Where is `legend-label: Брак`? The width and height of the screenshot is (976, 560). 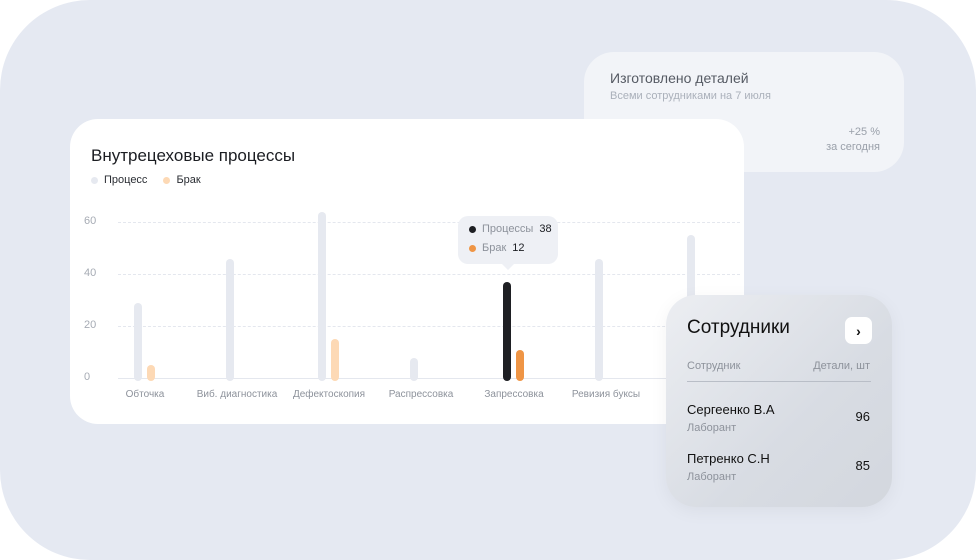
legend-label: Брак is located at coordinates (188, 180).